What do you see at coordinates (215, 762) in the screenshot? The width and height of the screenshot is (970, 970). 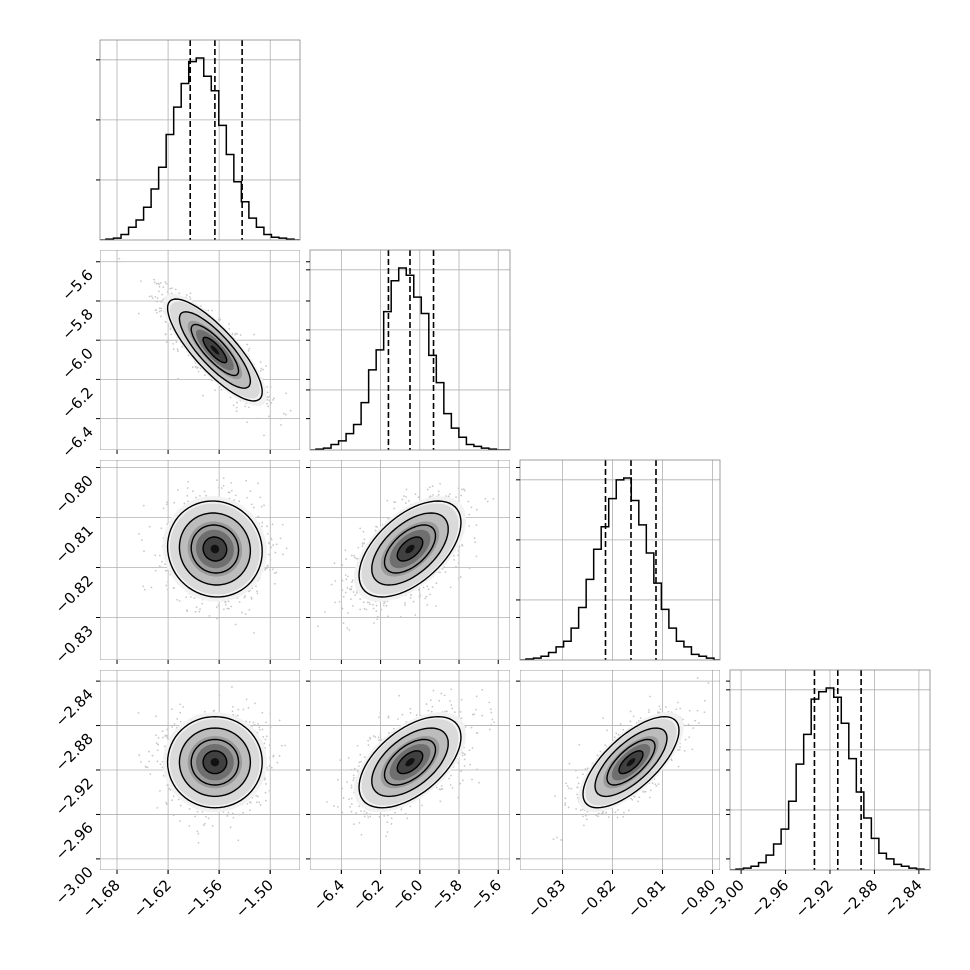 I see `density-fill` at bounding box center [215, 762].